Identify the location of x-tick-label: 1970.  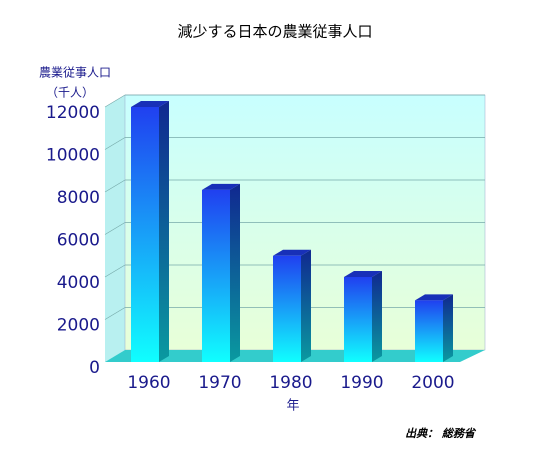
(219, 383).